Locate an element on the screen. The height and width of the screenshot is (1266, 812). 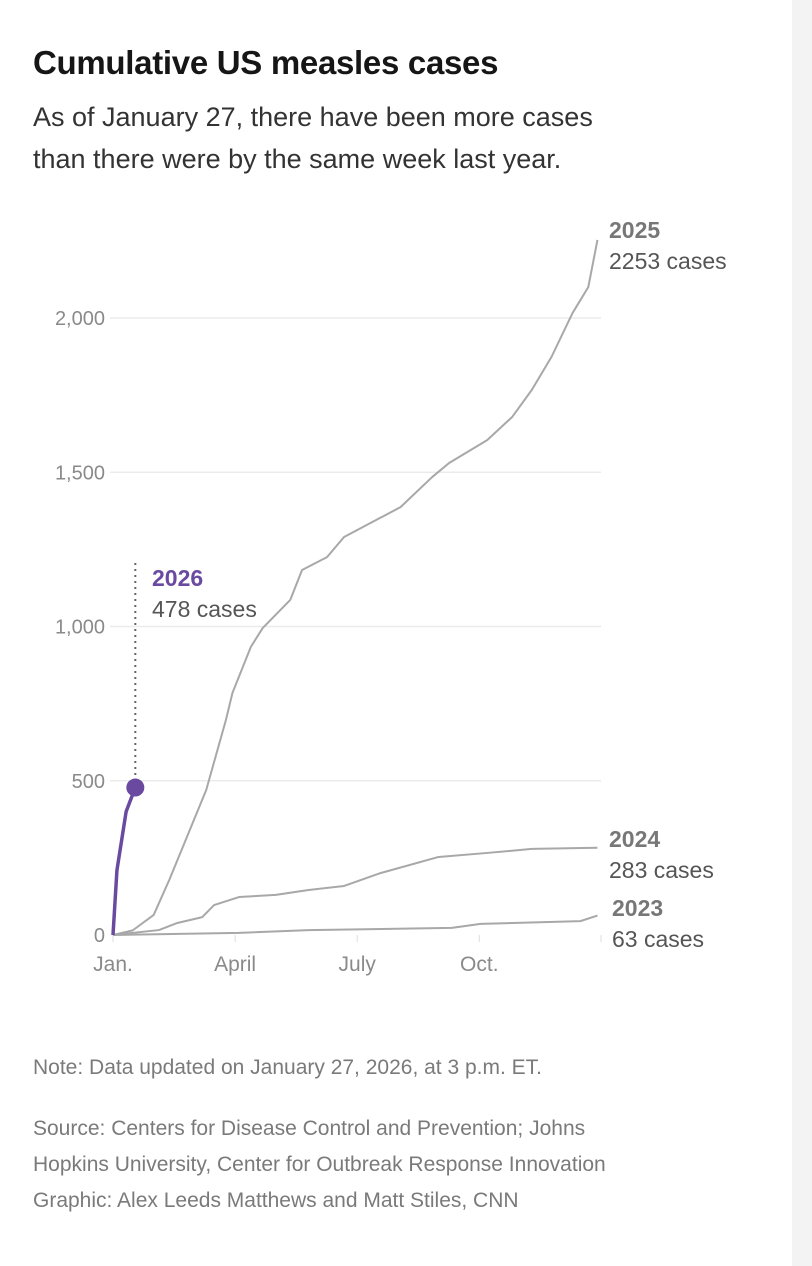
series-end-value: 478 cases is located at coordinates (204, 609).